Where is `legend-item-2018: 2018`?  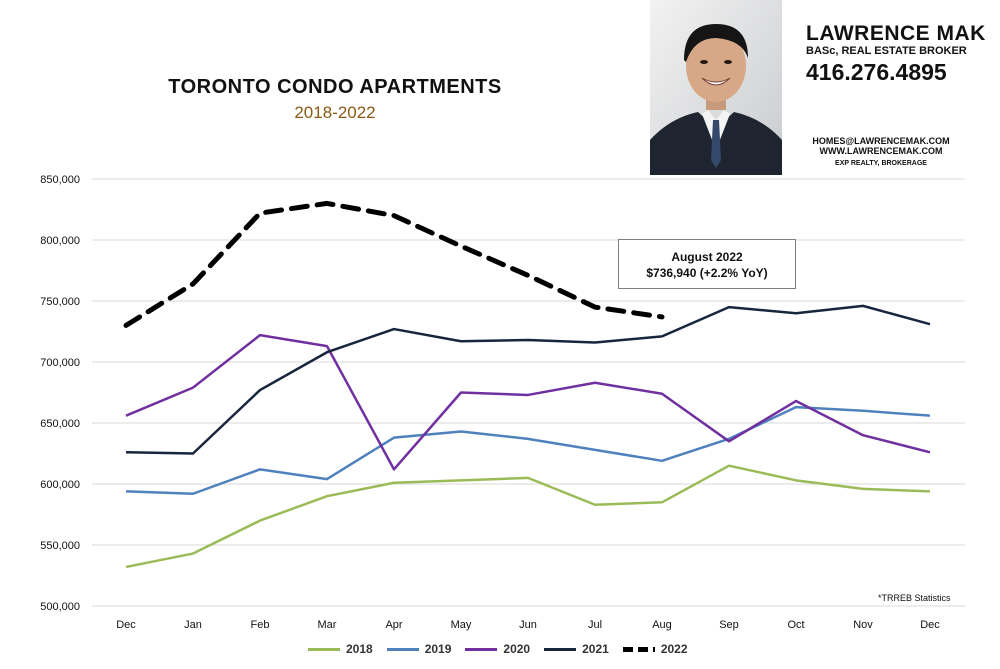 legend-item-2018: 2018 is located at coordinates (340, 649).